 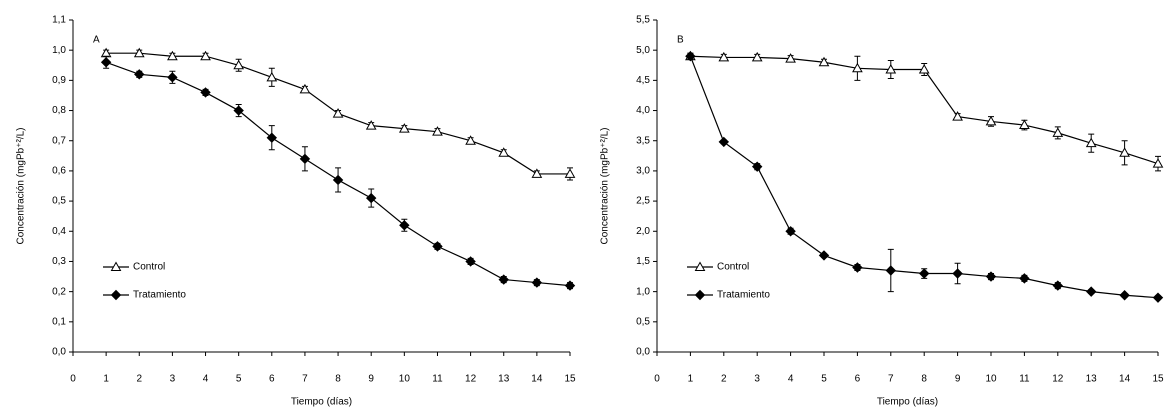 What do you see at coordinates (643, 261) in the screenshot?
I see `y-tick-label: 1,5` at bounding box center [643, 261].